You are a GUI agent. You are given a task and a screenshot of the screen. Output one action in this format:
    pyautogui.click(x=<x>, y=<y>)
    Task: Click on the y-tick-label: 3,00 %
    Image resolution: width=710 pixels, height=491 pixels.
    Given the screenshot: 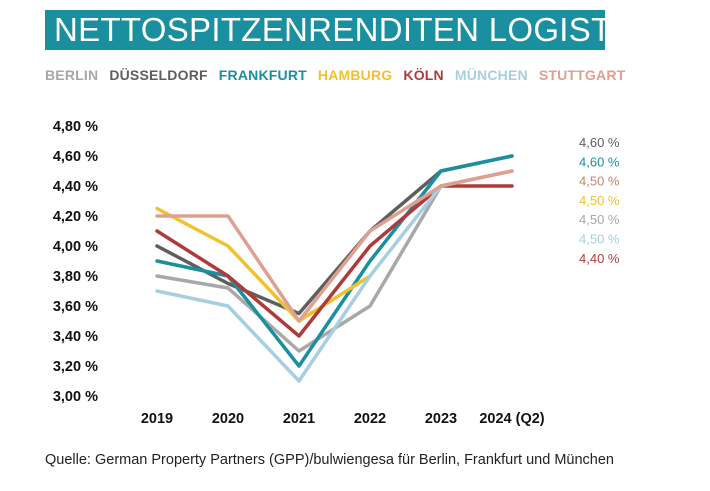 What is the action you would take?
    pyautogui.click(x=75, y=397)
    